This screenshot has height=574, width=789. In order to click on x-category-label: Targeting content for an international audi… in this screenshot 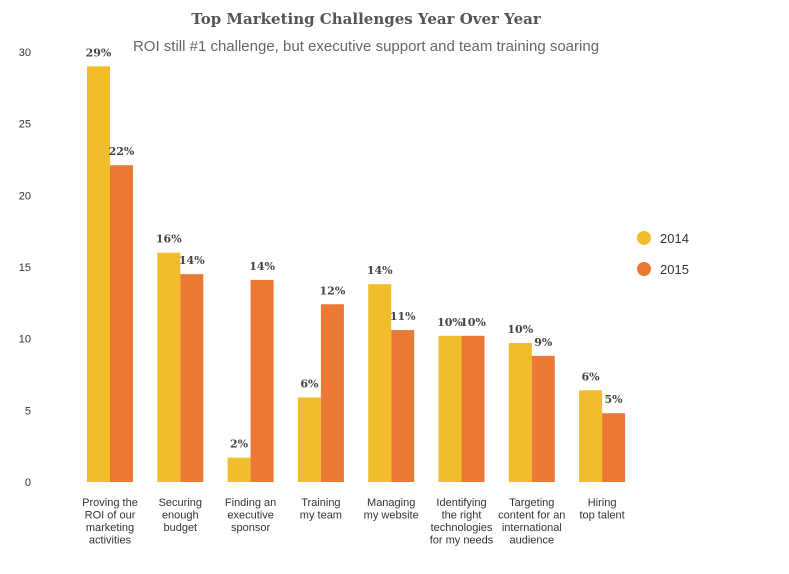, I will do `click(531, 522)`.